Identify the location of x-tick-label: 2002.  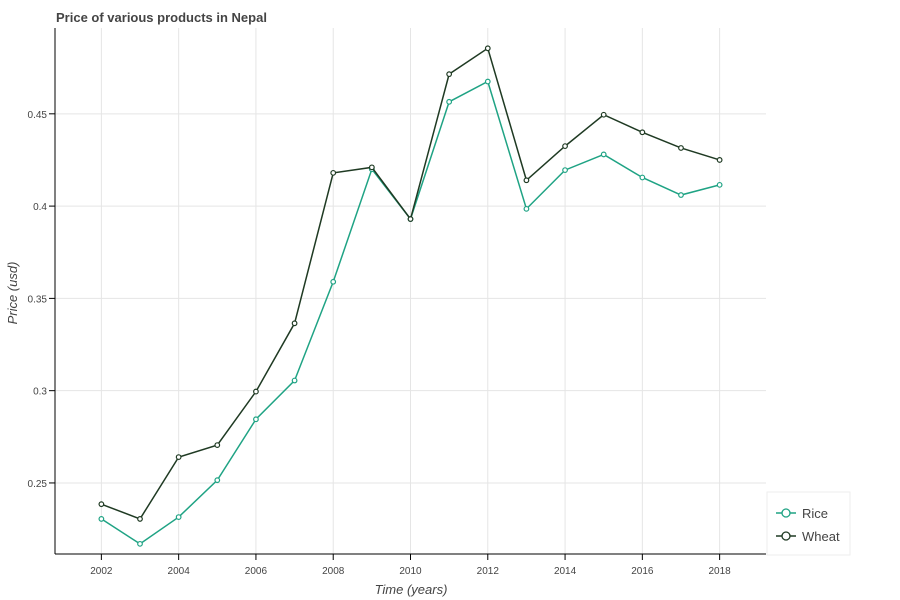
(101, 571).